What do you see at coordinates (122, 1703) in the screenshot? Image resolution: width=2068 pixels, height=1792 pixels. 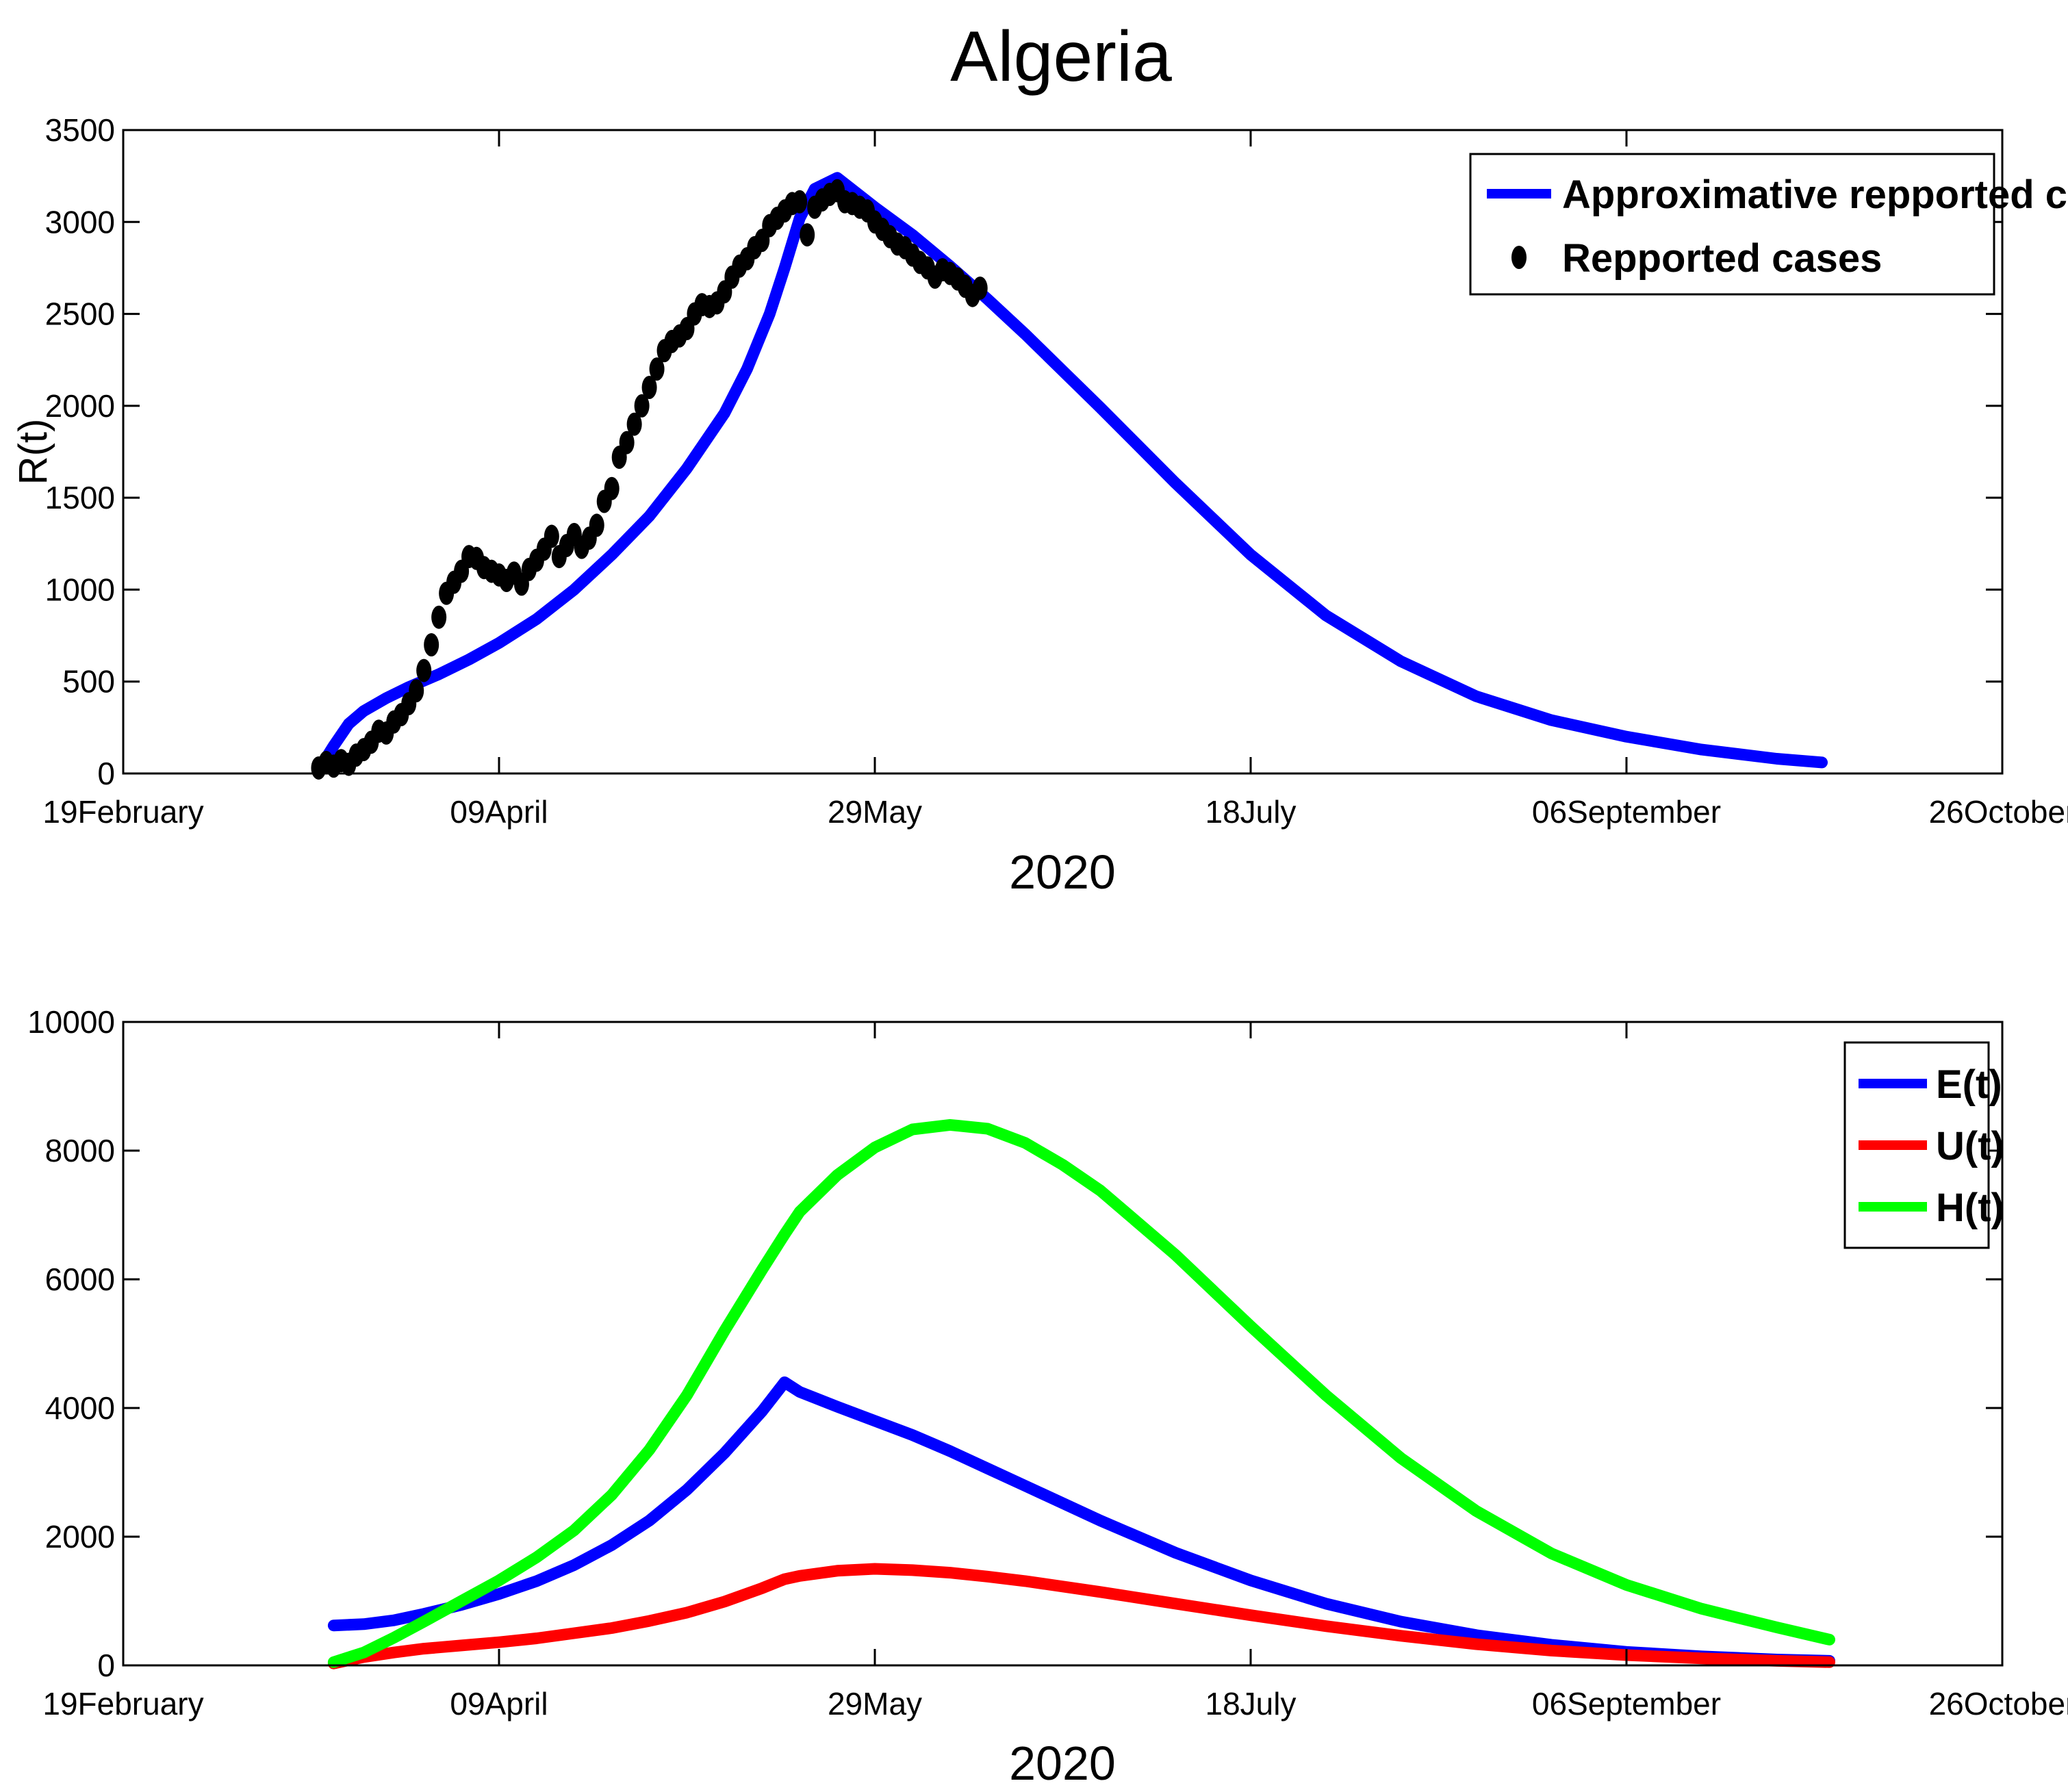 I see `bottom-x-tick-label: 19February` at bounding box center [122, 1703].